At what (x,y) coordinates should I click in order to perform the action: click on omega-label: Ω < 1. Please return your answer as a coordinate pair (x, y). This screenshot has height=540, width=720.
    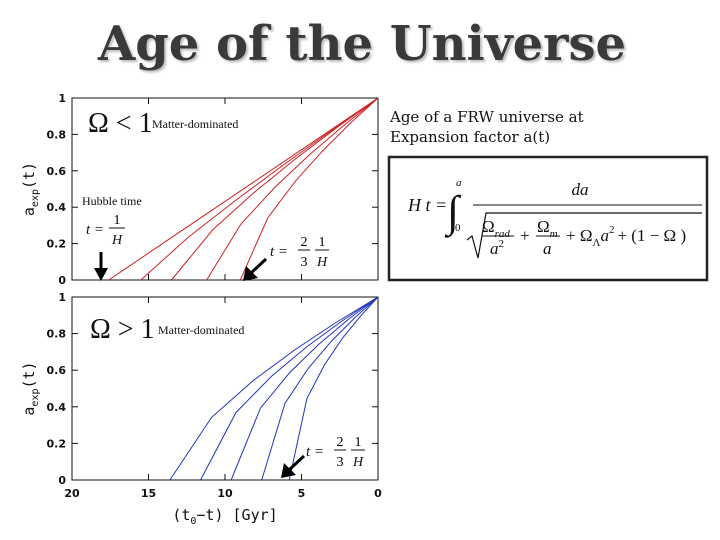
    Looking at the image, I should click on (120, 123).